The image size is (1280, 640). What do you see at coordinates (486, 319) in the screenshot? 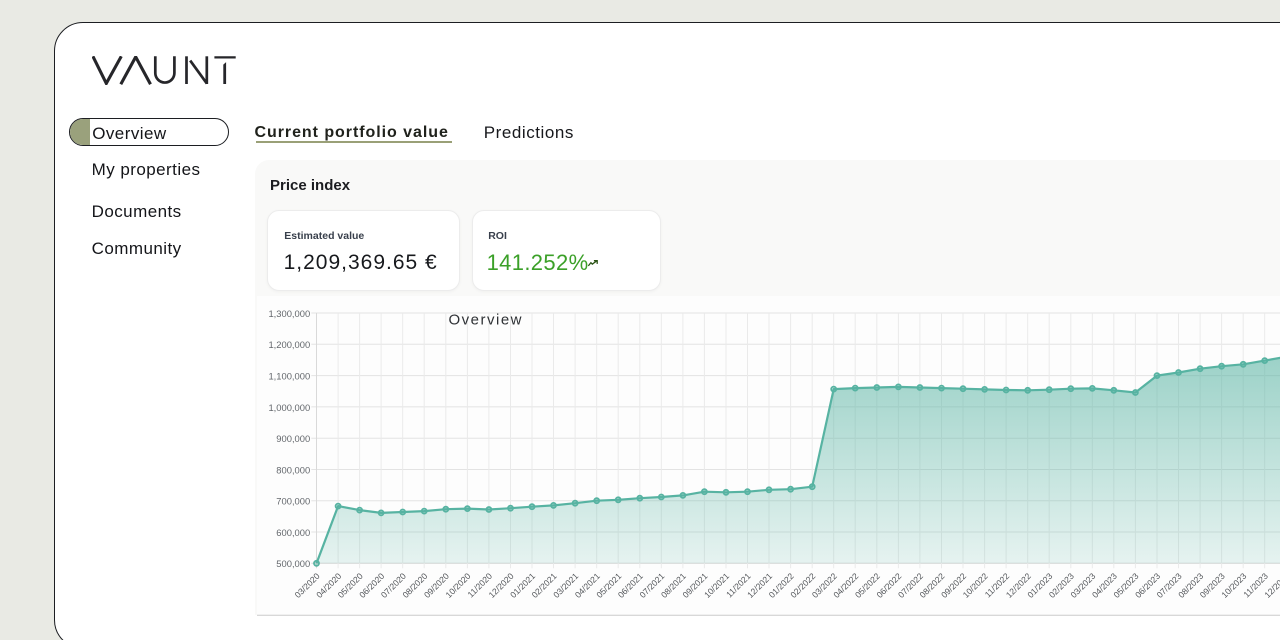
I see `svg-text: Overview` at bounding box center [486, 319].